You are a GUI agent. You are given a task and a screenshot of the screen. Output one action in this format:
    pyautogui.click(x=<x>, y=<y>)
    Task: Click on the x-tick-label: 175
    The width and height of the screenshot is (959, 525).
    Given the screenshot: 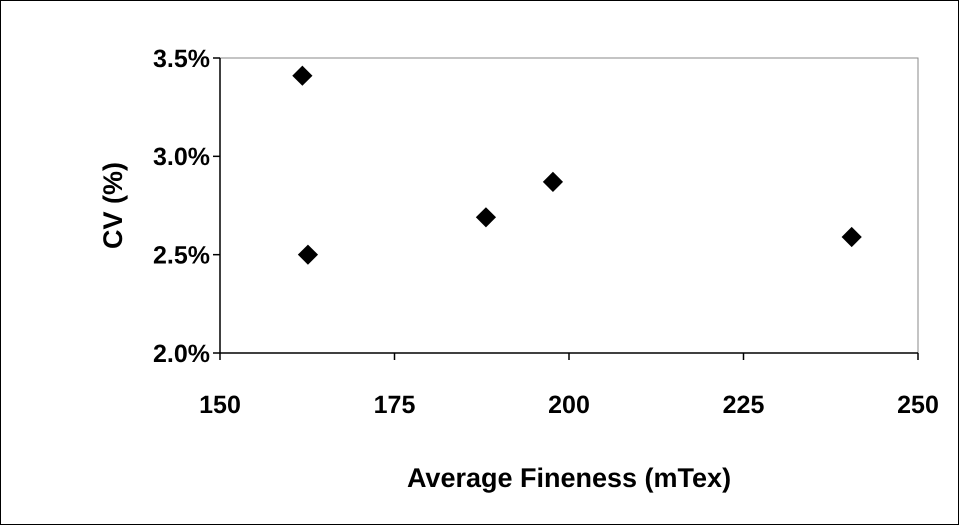 What is the action you would take?
    pyautogui.click(x=395, y=405)
    